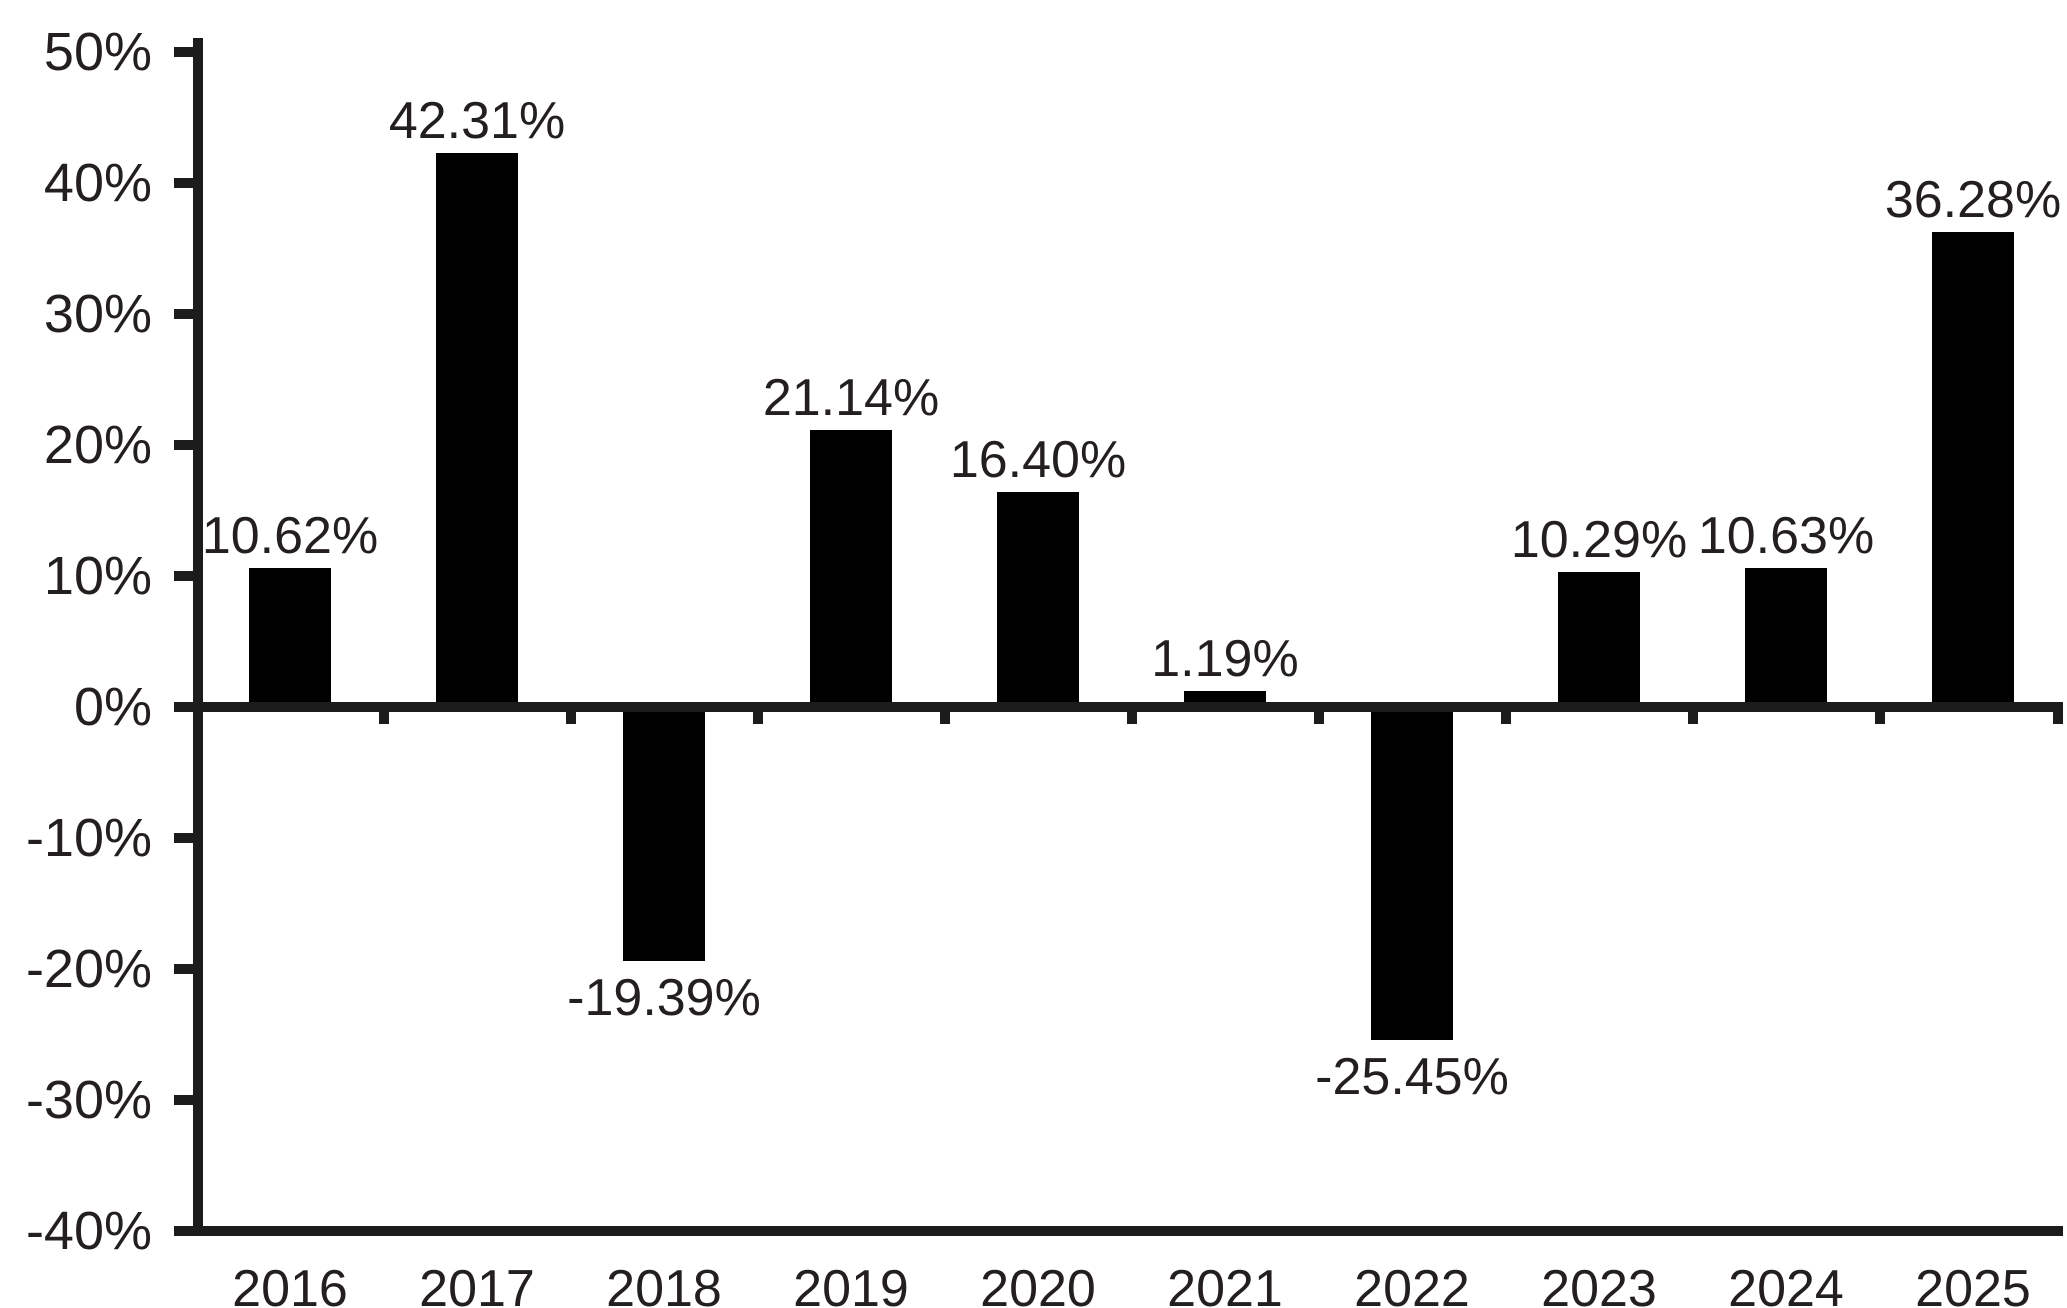  Describe the element at coordinates (664, 834) in the screenshot. I see `bar-2018` at that location.